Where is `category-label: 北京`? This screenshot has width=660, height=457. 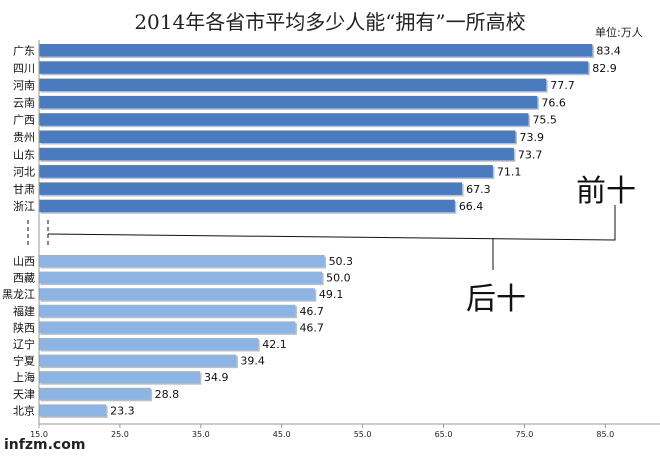
category-label: 北京 is located at coordinates (24, 410).